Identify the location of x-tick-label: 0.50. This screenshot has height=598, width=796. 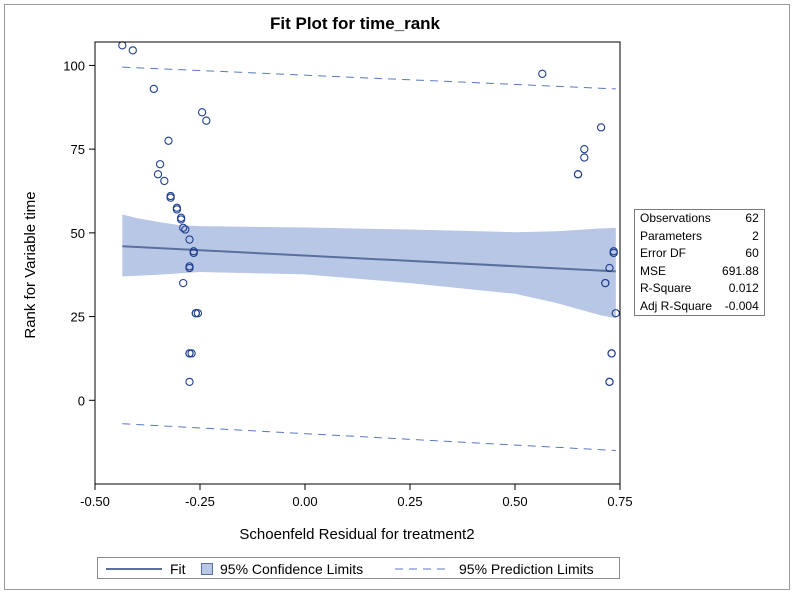
(514, 501).